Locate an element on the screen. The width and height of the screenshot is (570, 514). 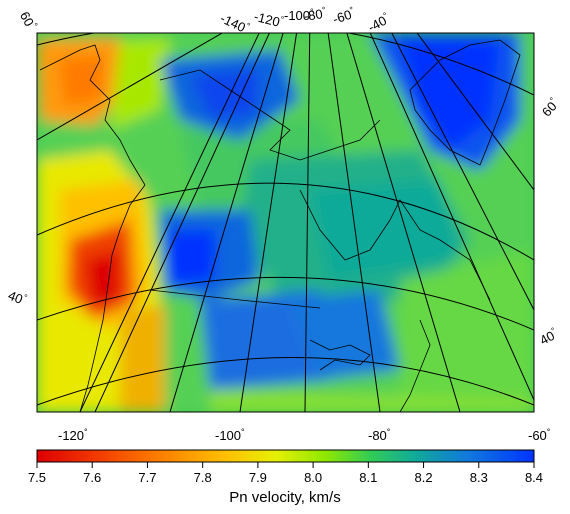
colorbar-tick-label: 8.2 is located at coordinates (424, 477).